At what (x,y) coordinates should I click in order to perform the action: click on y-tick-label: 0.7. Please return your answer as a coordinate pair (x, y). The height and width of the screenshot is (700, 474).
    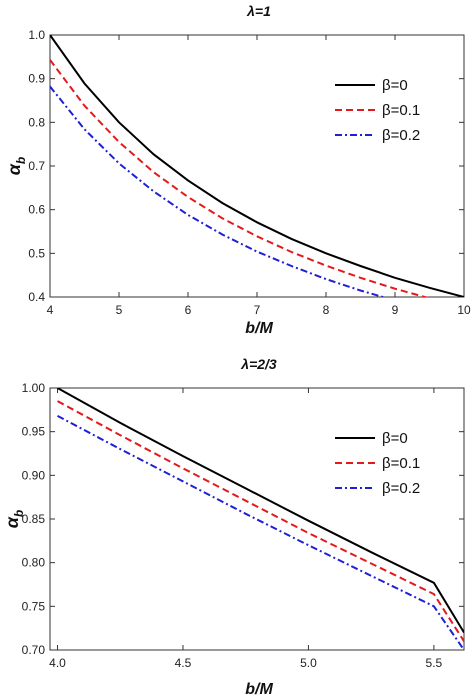
    Looking at the image, I should click on (36, 166).